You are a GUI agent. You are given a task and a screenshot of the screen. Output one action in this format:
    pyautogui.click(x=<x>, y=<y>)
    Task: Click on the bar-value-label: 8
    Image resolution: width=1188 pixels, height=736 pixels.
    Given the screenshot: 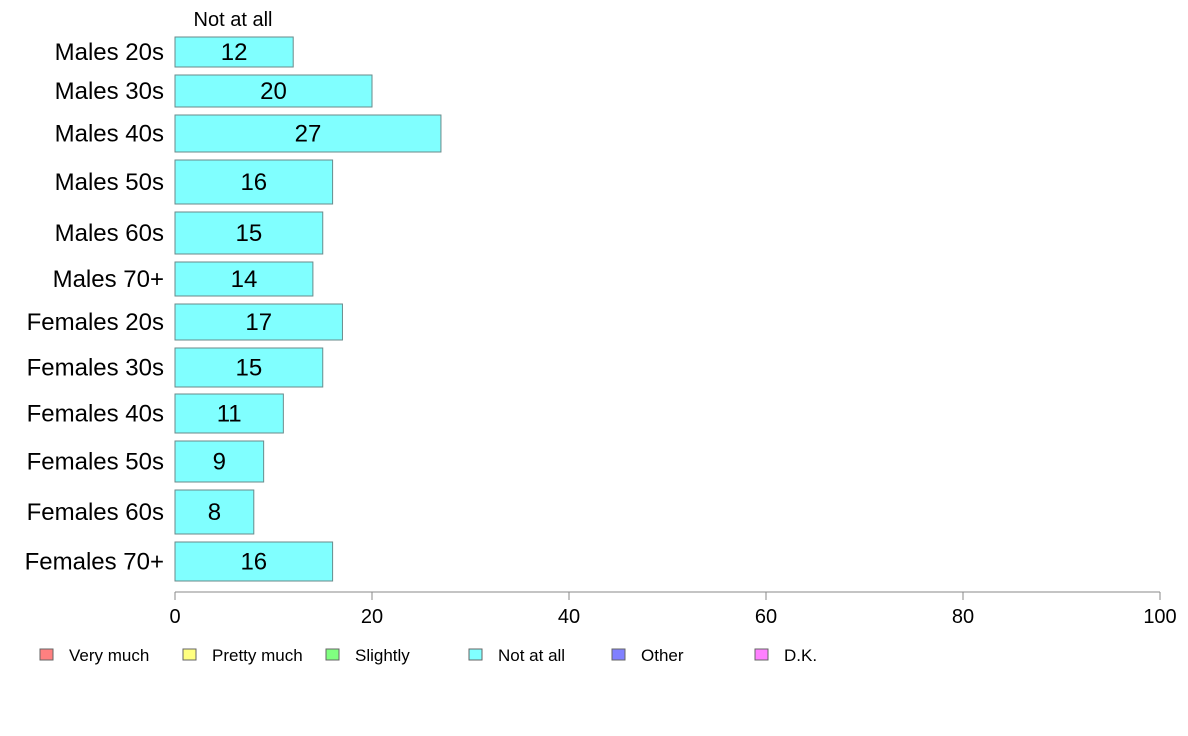 What is the action you would take?
    pyautogui.click(x=214, y=512)
    